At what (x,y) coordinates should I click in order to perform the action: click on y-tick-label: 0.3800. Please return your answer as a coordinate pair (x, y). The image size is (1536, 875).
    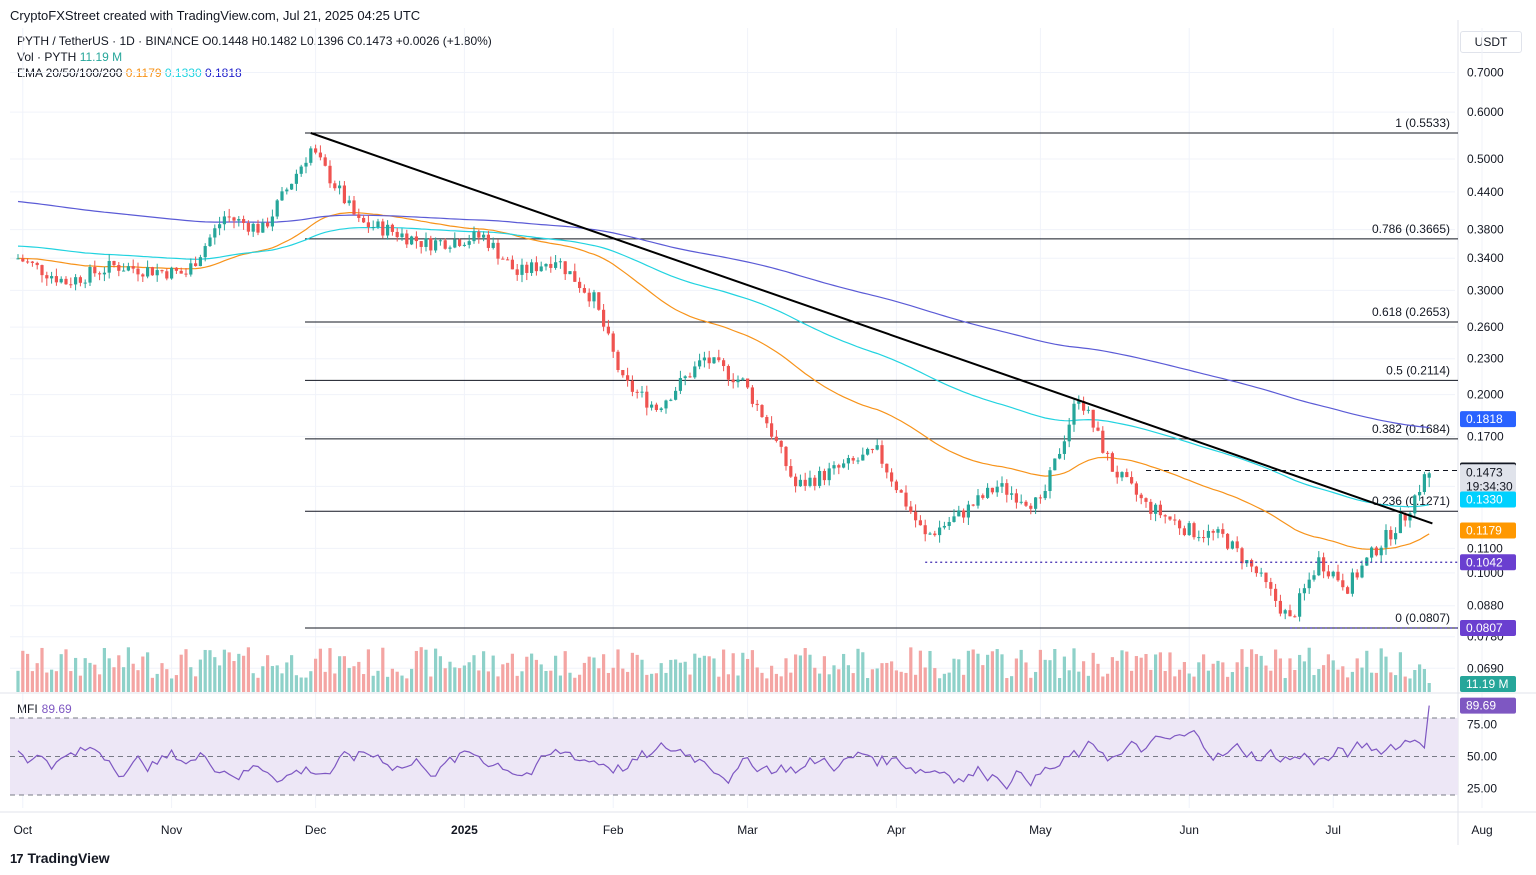
    Looking at the image, I should click on (1485, 230).